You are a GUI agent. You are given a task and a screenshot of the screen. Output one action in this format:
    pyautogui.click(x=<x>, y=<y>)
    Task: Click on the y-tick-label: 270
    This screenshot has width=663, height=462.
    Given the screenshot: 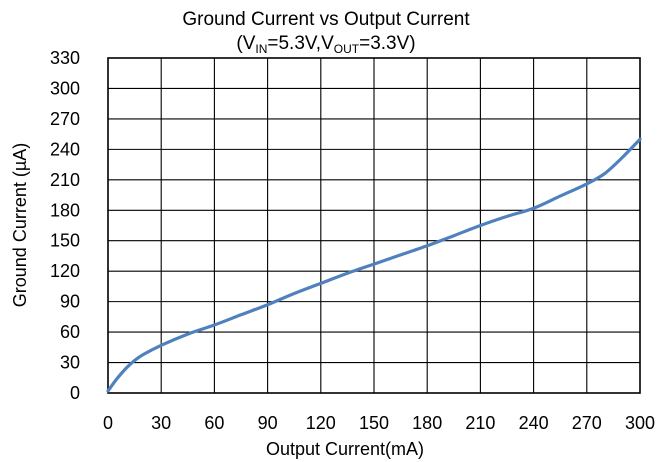 What is the action you would take?
    pyautogui.click(x=65, y=119)
    